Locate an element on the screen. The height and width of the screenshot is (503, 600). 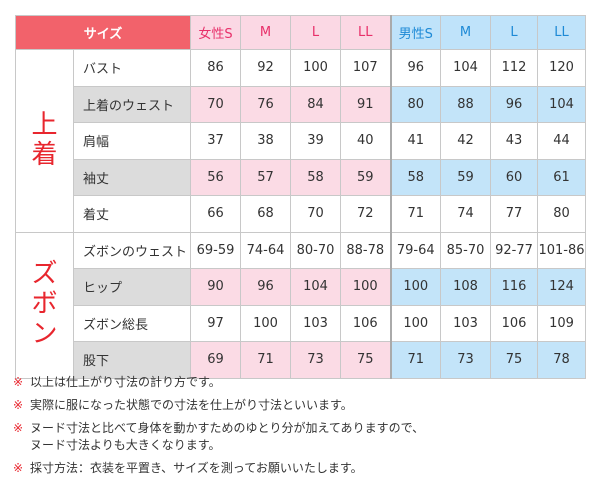
measurement-value: 42 is located at coordinates (465, 141).